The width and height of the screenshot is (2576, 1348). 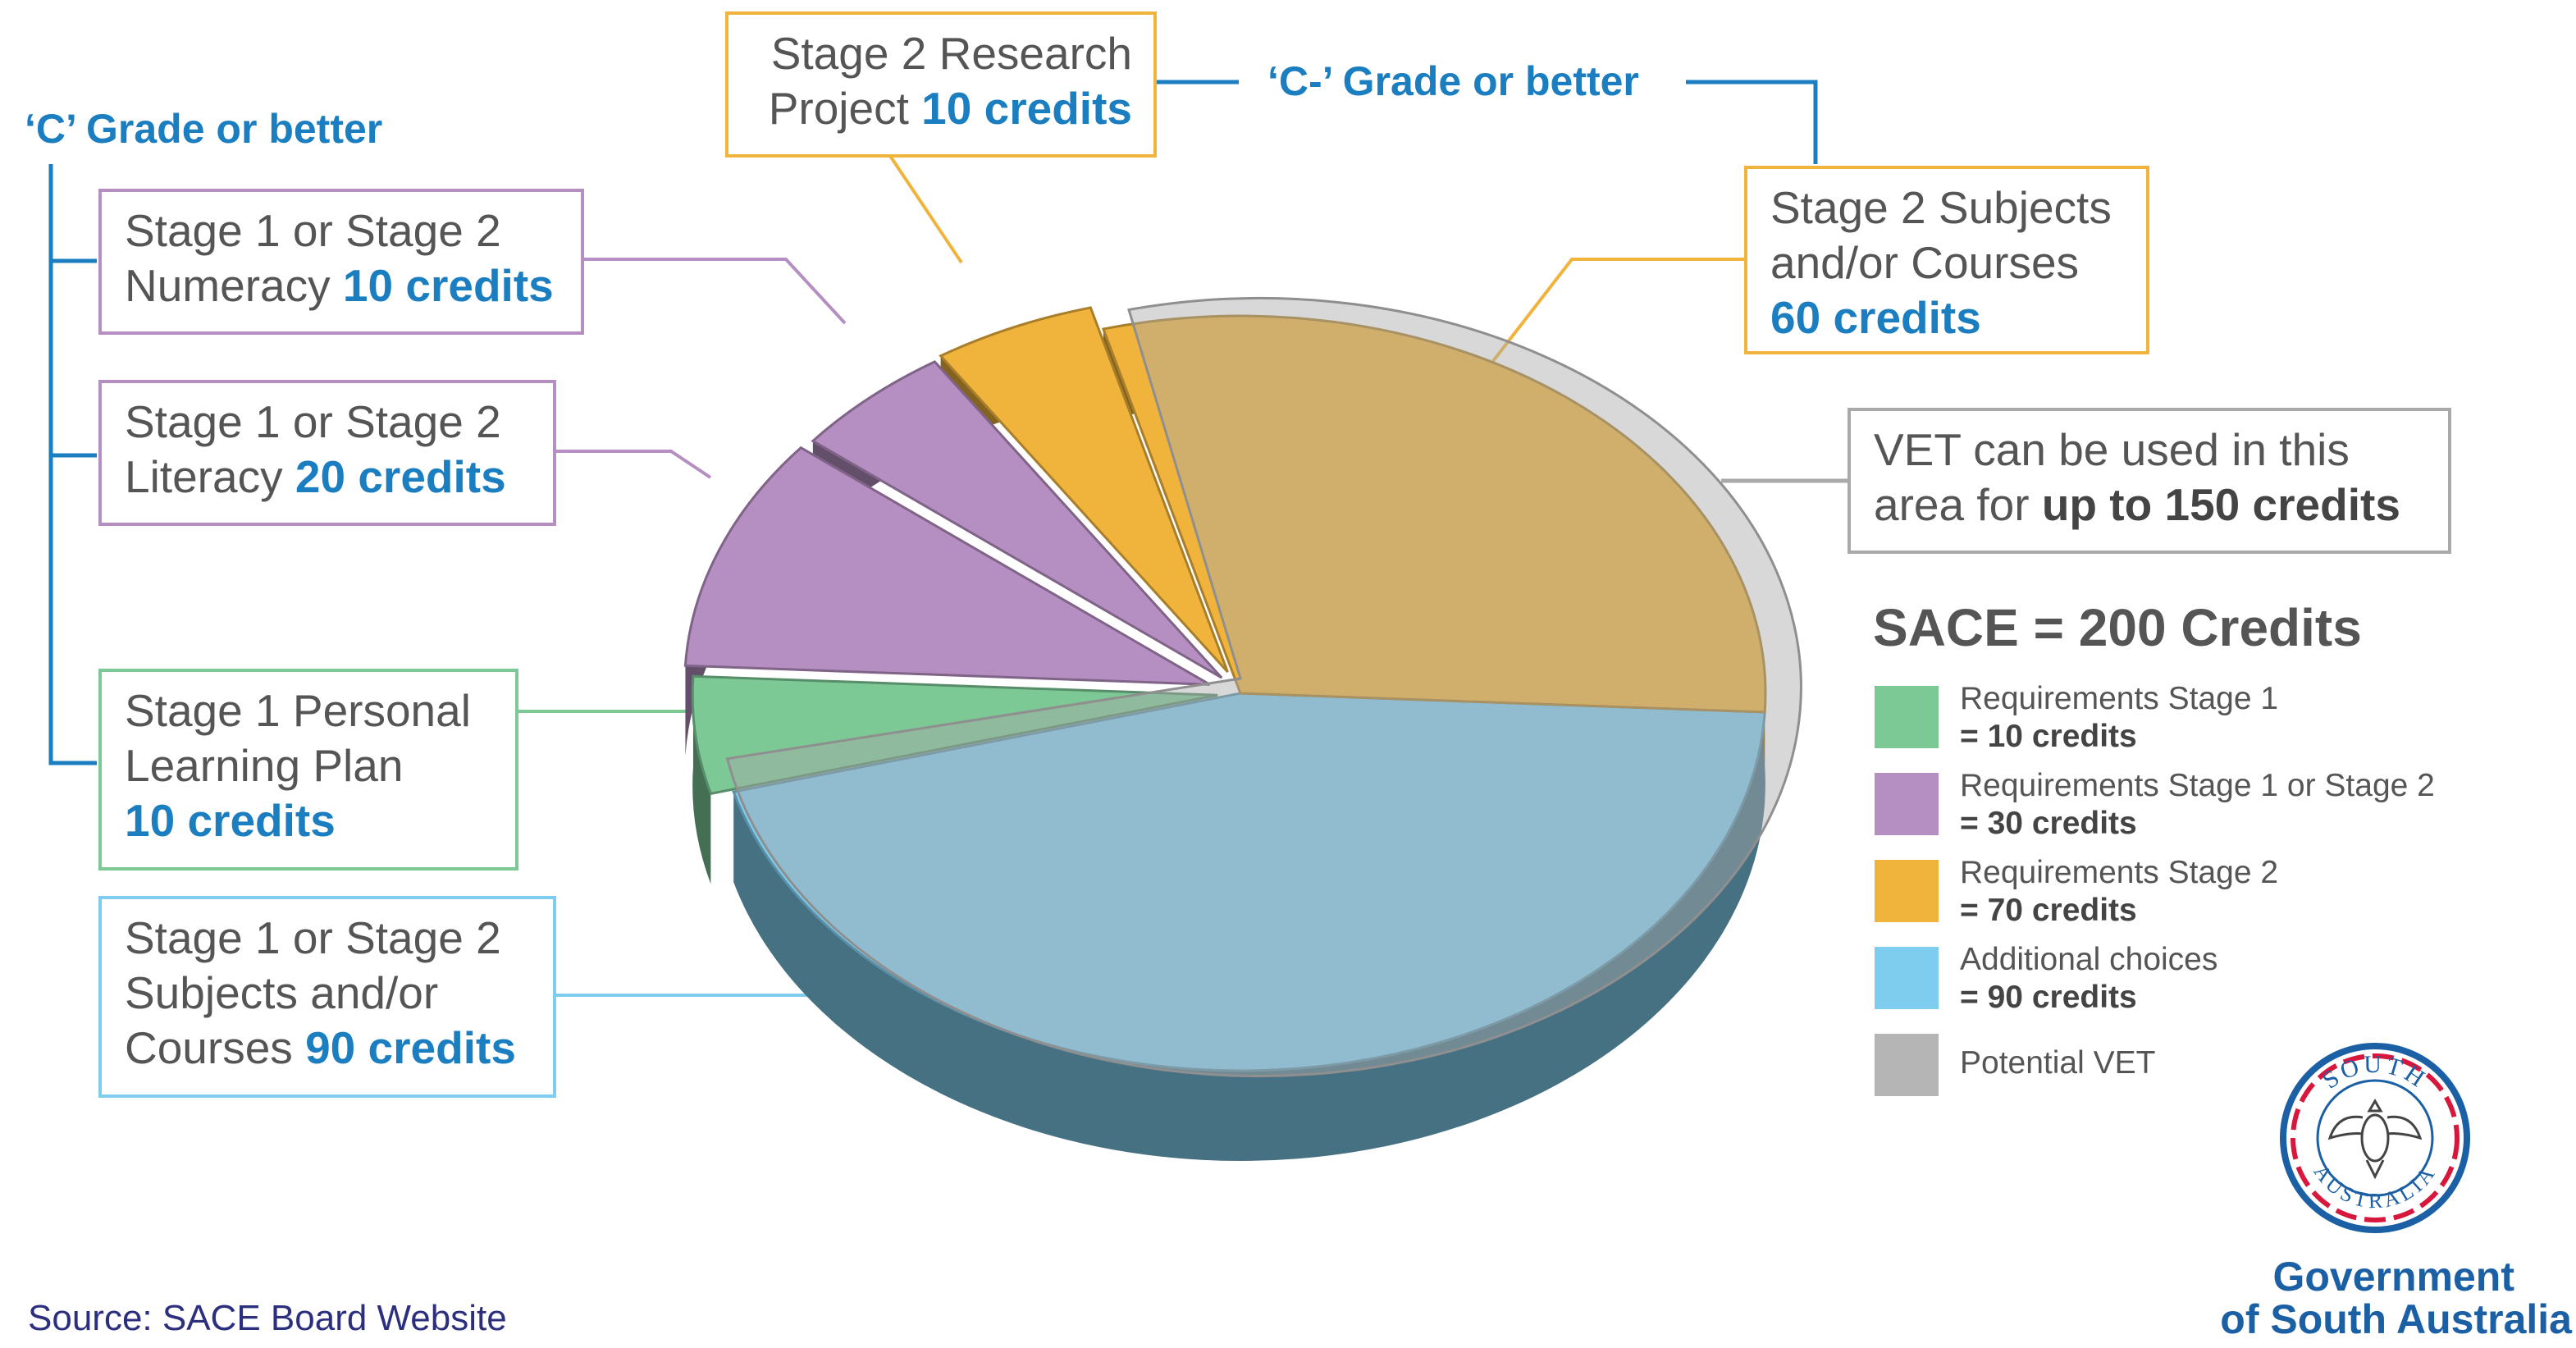 I want to click on grade-line-top, so click(x=1487, y=122).